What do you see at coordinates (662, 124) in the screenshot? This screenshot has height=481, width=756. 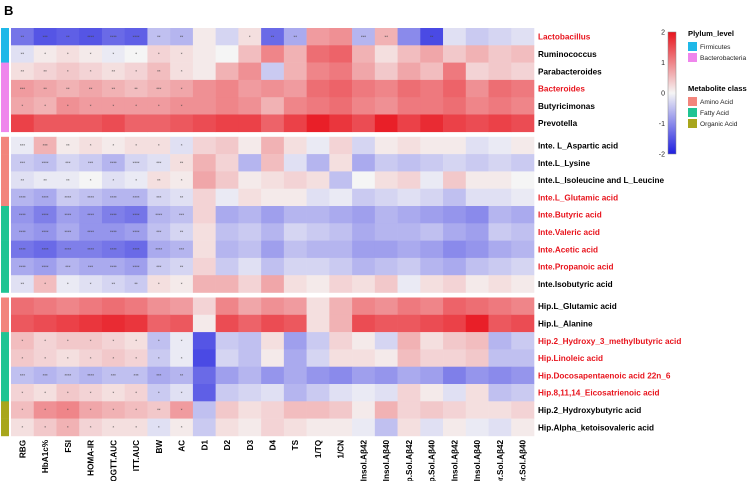 I see `colorbar-tick: -1` at bounding box center [662, 124].